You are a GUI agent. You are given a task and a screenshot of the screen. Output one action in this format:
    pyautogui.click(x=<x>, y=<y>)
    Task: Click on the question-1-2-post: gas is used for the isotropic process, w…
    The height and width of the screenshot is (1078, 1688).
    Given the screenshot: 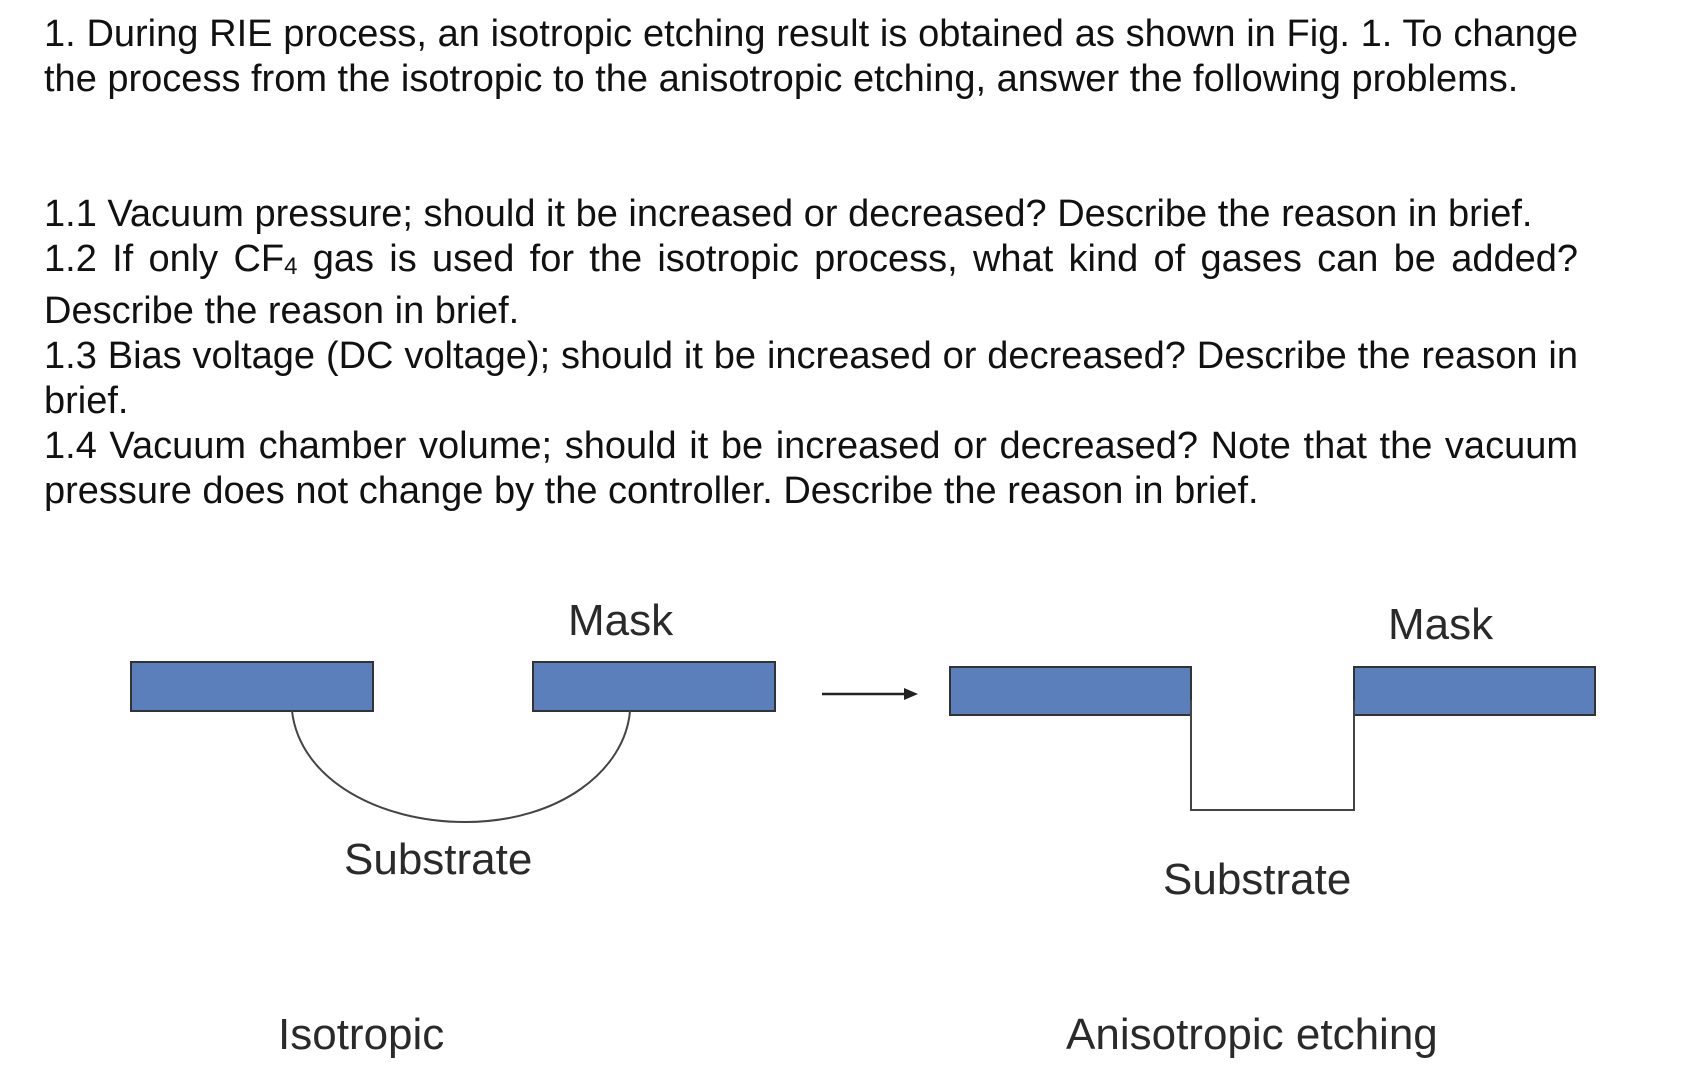 What is the action you would take?
    pyautogui.click(x=811, y=285)
    